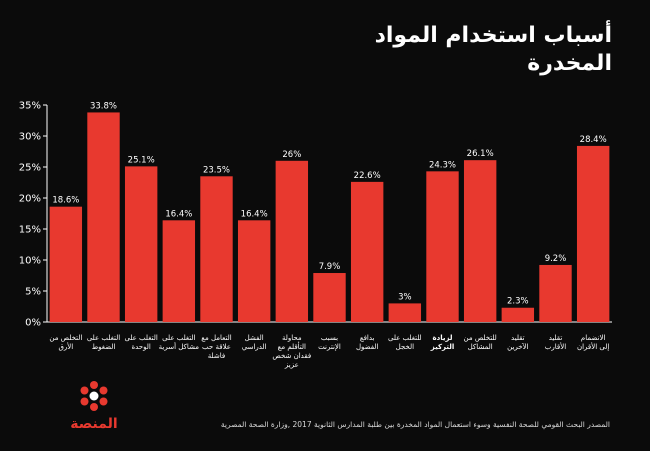 The height and width of the screenshot is (451, 650). I want to click on x-category-label: لزيادة التركيز, so click(442, 342).